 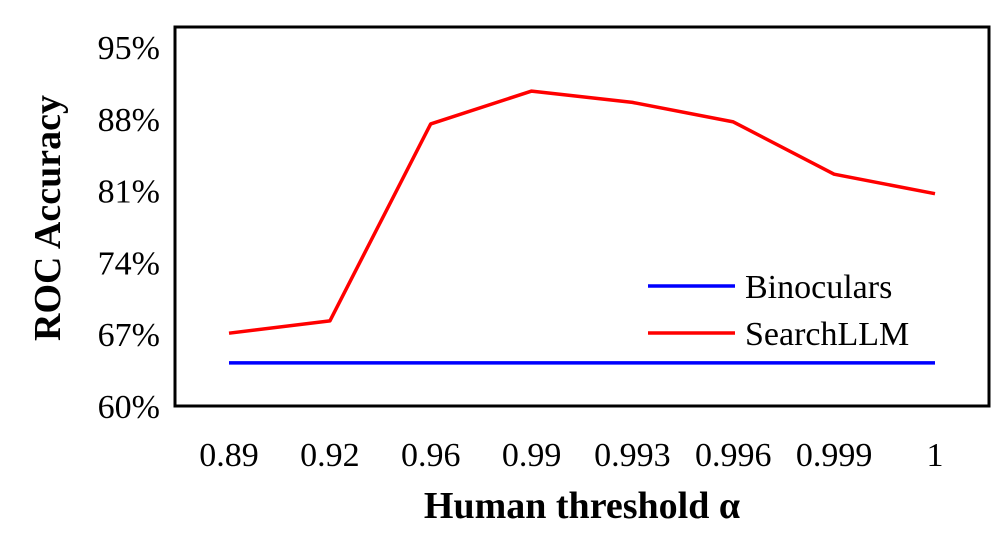 What do you see at coordinates (129, 407) in the screenshot?
I see `y-tick-label: 60%` at bounding box center [129, 407].